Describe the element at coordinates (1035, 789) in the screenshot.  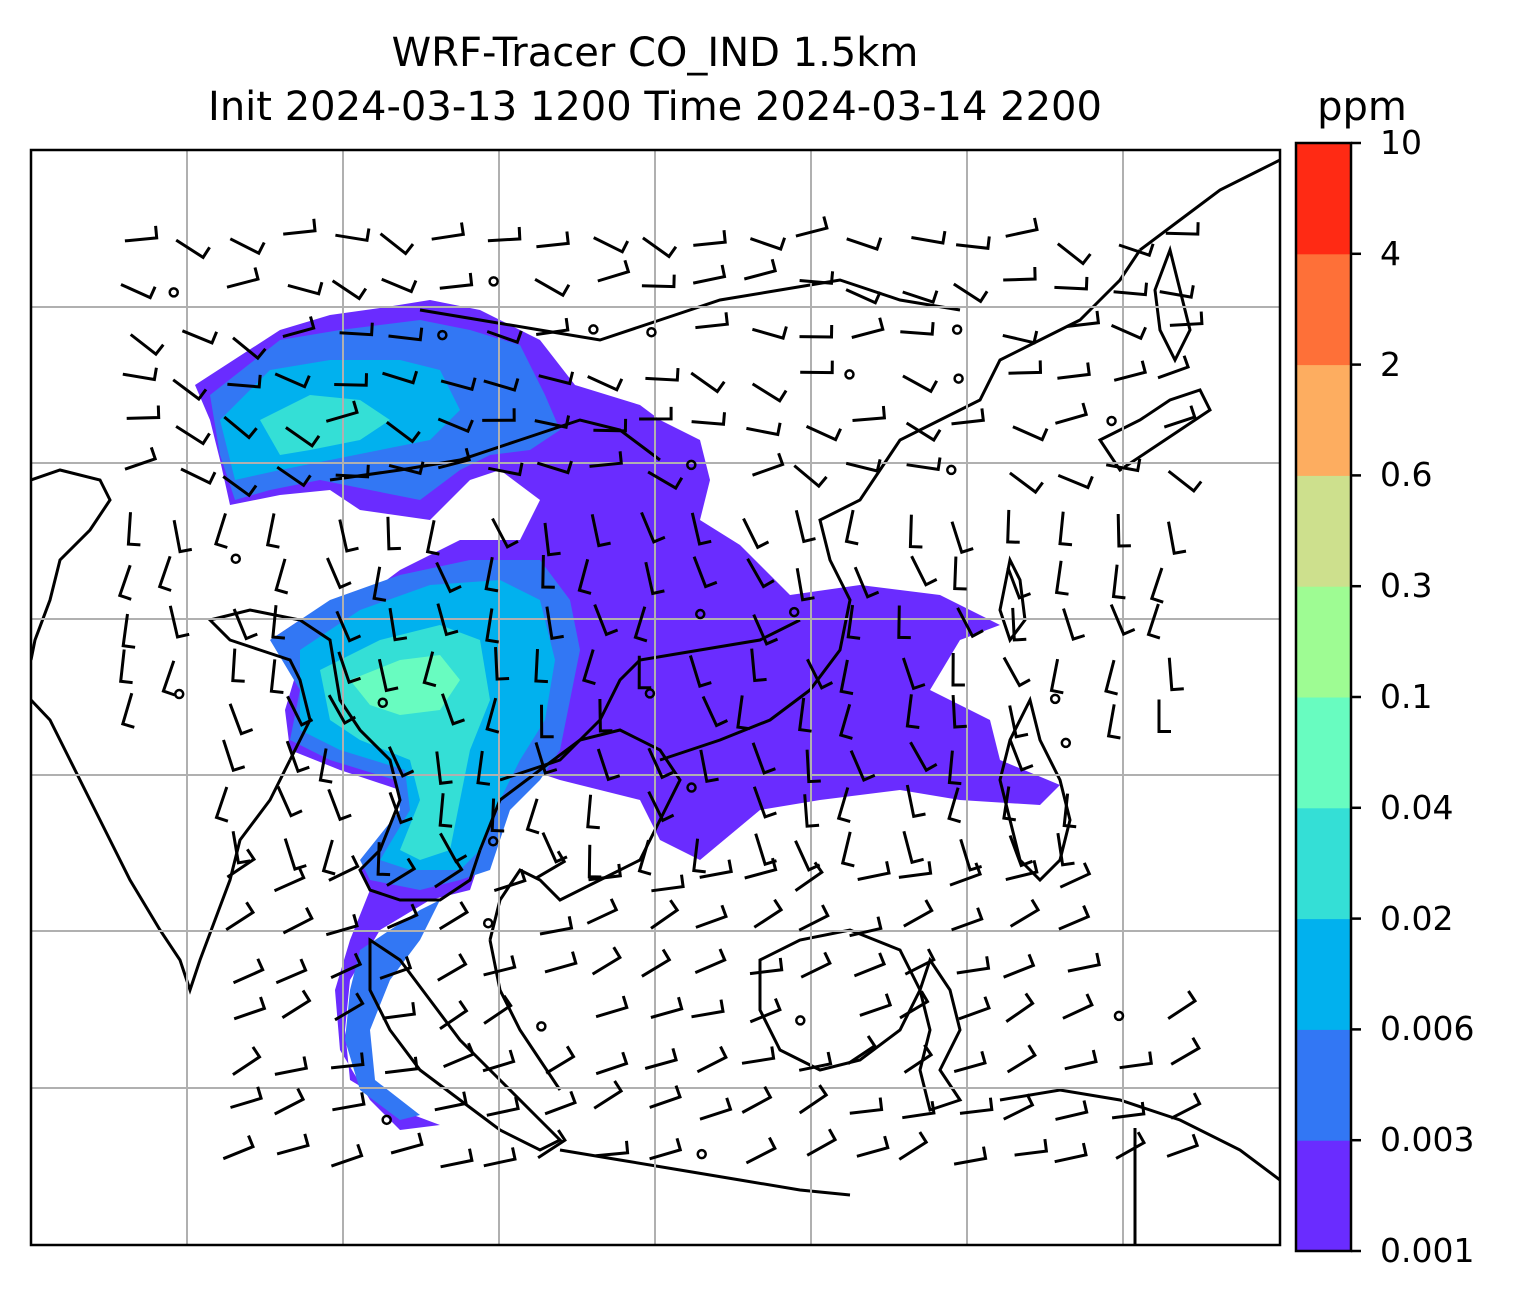
I see `coastline-philippines` at that location.